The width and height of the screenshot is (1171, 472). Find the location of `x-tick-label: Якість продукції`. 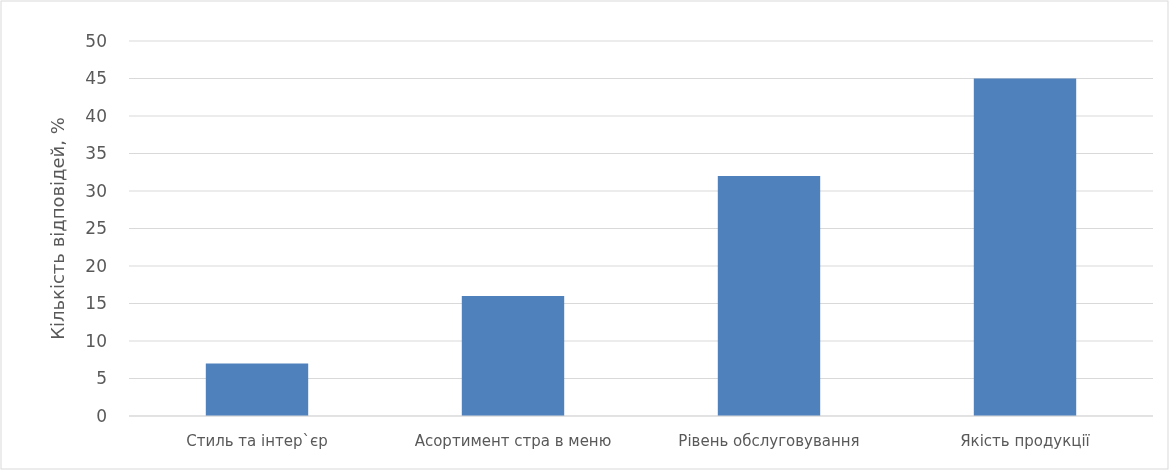

x-tick-label: Якість продукції is located at coordinates (1025, 441).